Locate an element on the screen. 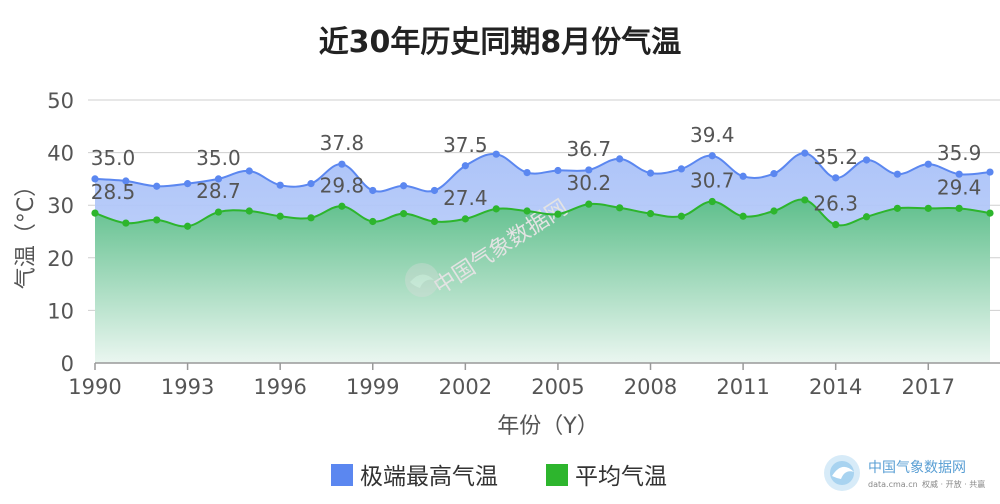 This screenshot has height=504, width=1000. legend-item-avg: 平均气温 is located at coordinates (606, 477).